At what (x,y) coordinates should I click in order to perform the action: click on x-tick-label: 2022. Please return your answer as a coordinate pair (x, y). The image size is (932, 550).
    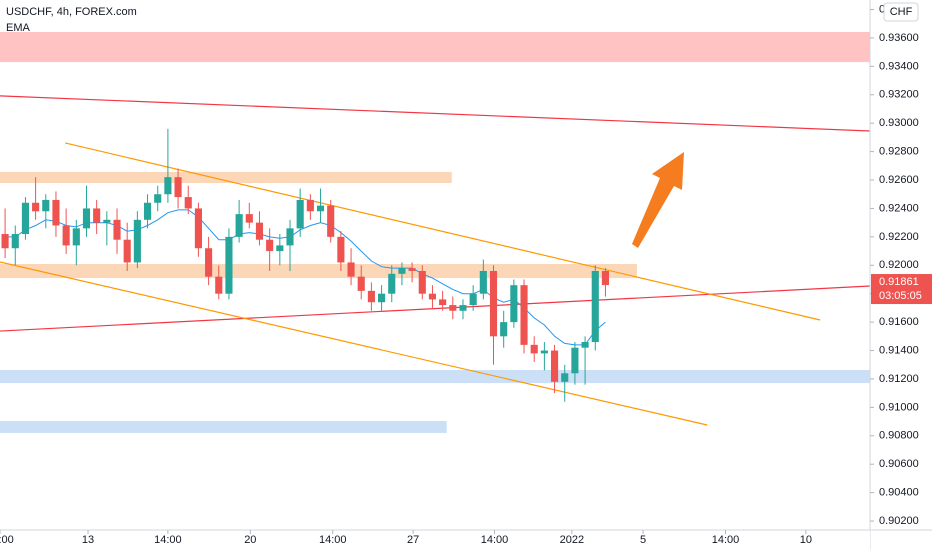
    Looking at the image, I should click on (572, 540).